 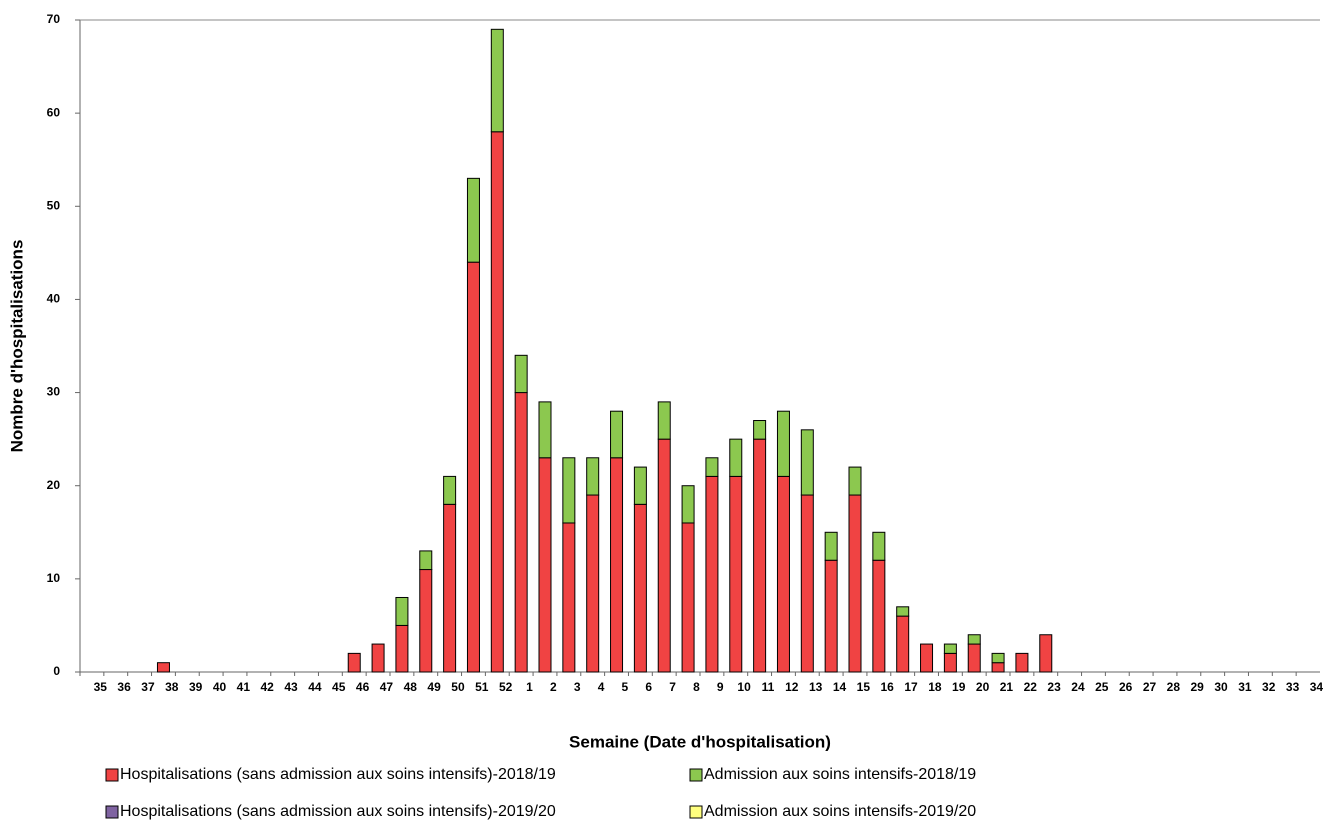 What do you see at coordinates (1031, 687) in the screenshot?
I see `x-tick-label: 22` at bounding box center [1031, 687].